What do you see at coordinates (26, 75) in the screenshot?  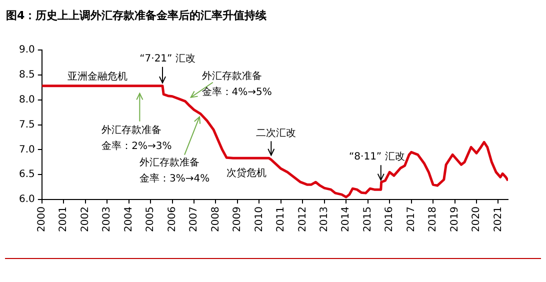 I see `y-tick-label: 8.5` at bounding box center [26, 75].